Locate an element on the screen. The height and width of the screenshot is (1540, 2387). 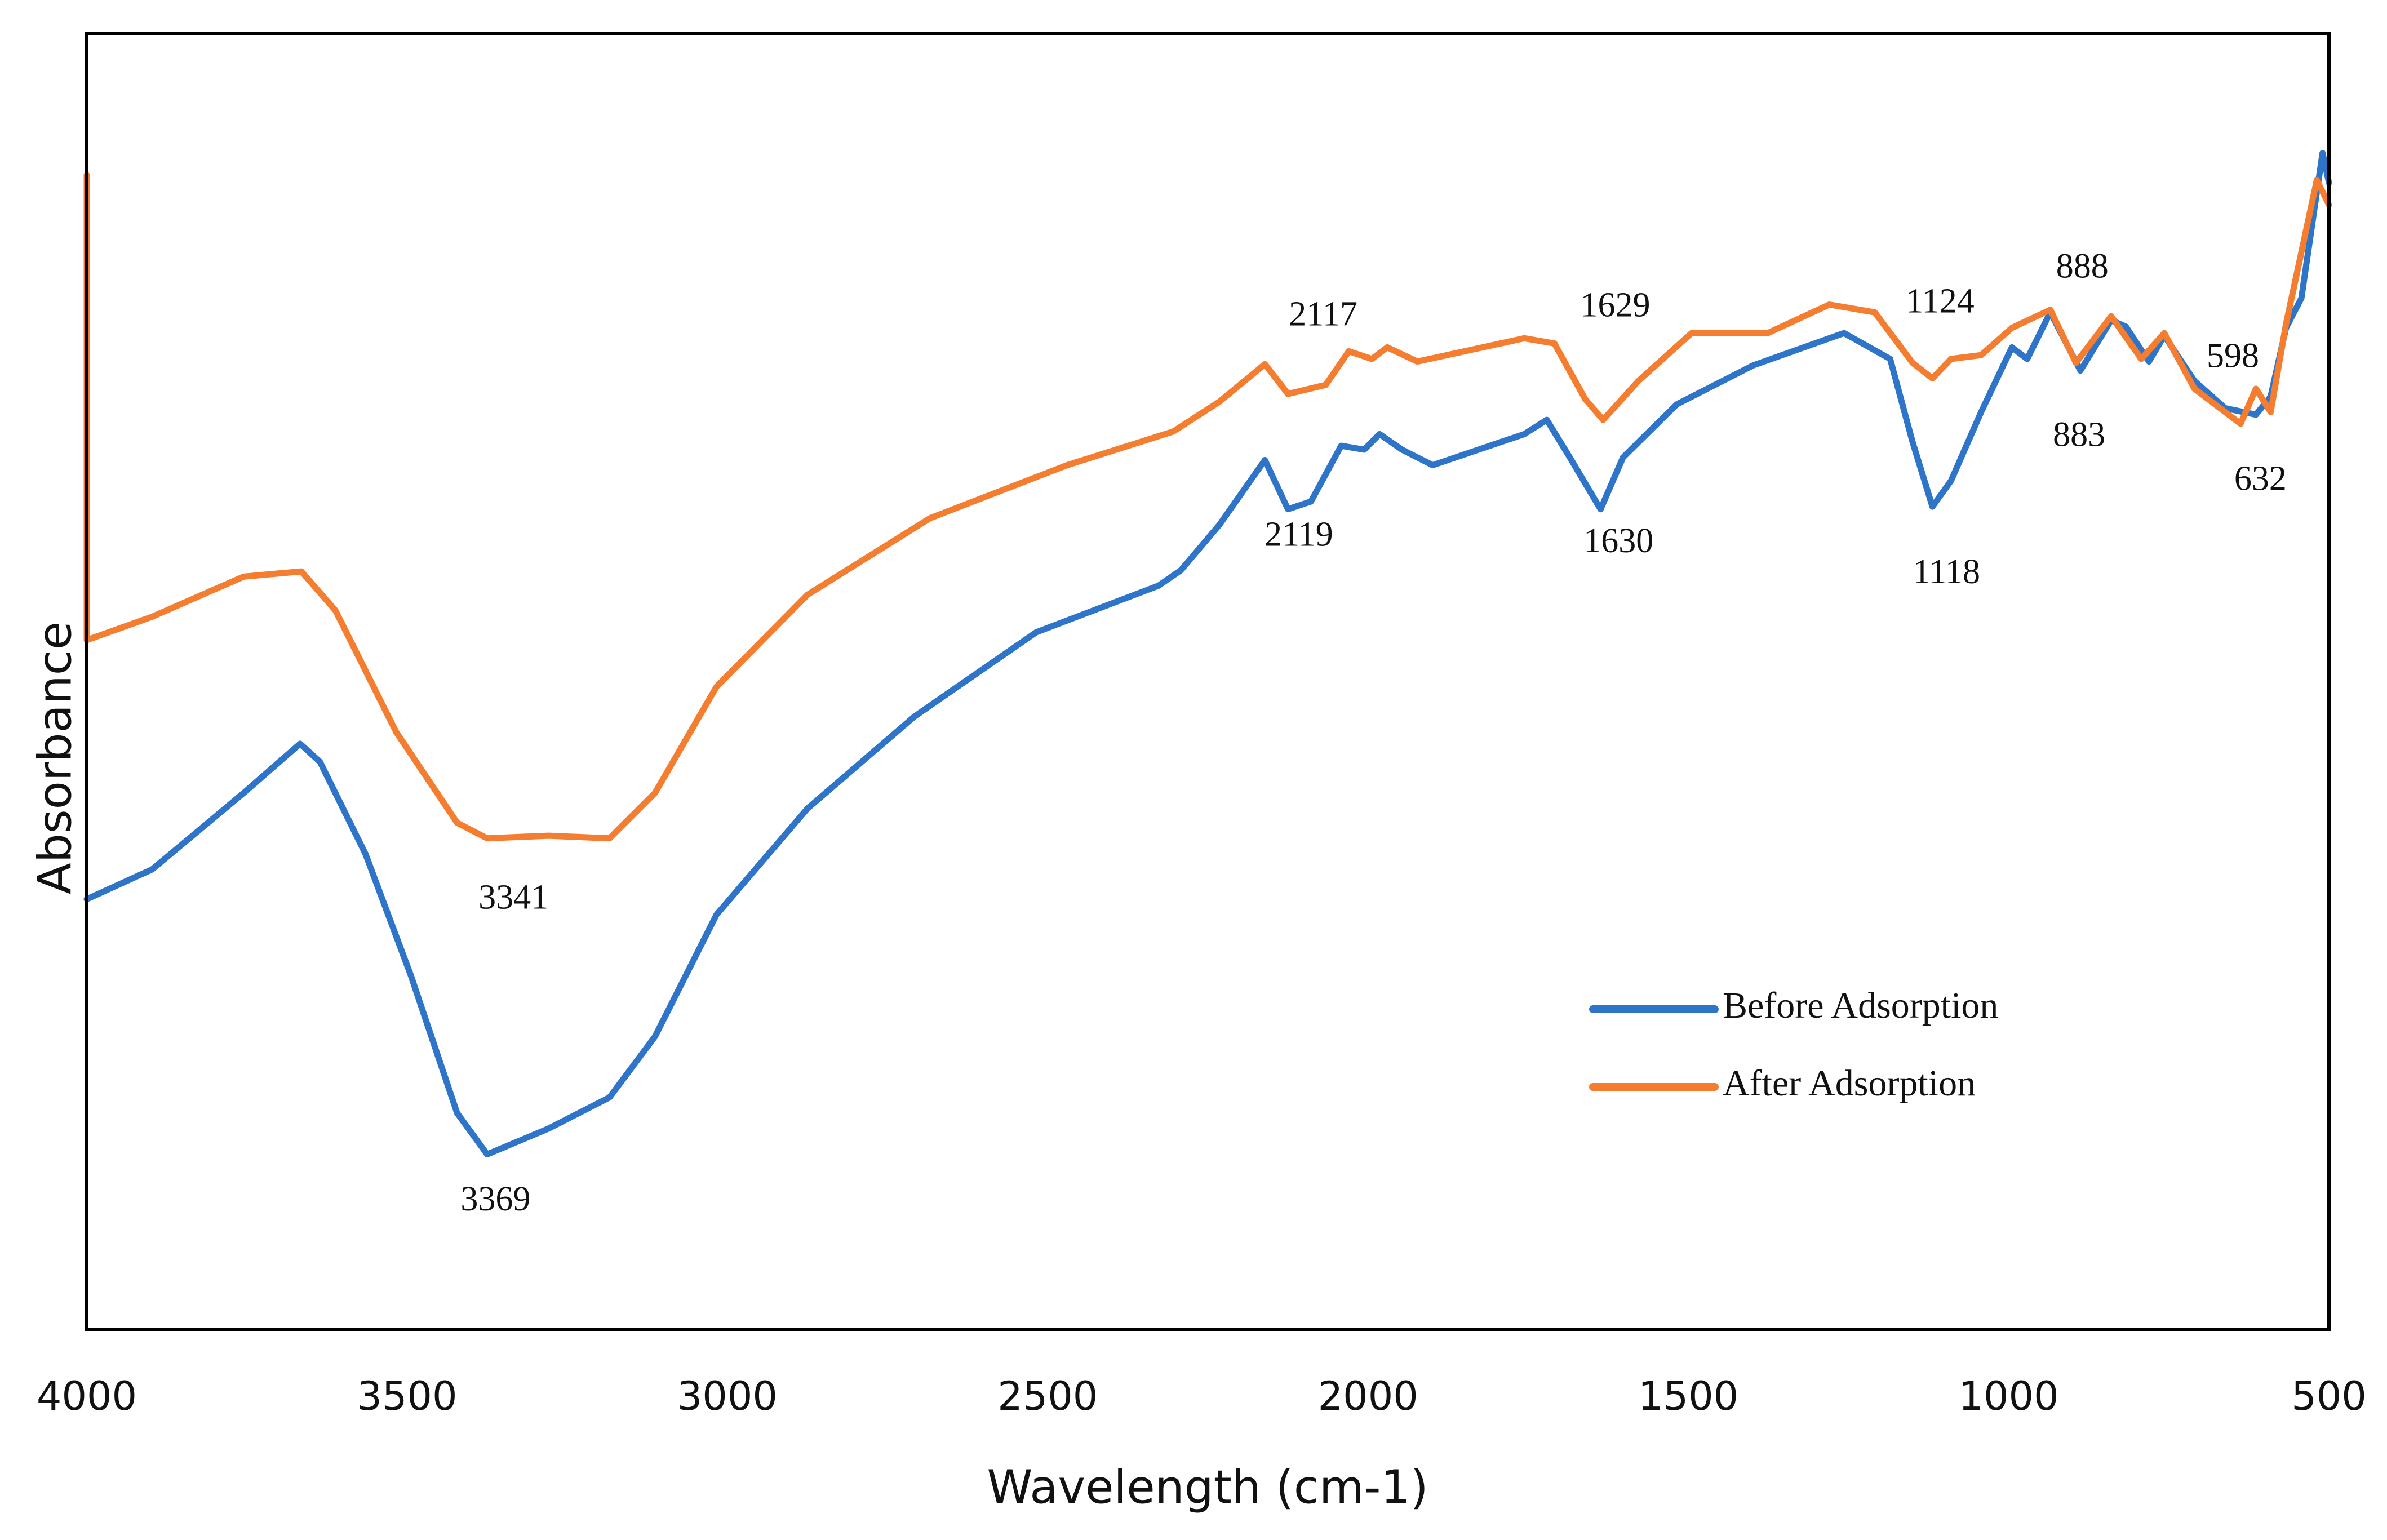
peak-label: 1630 is located at coordinates (1618, 541).